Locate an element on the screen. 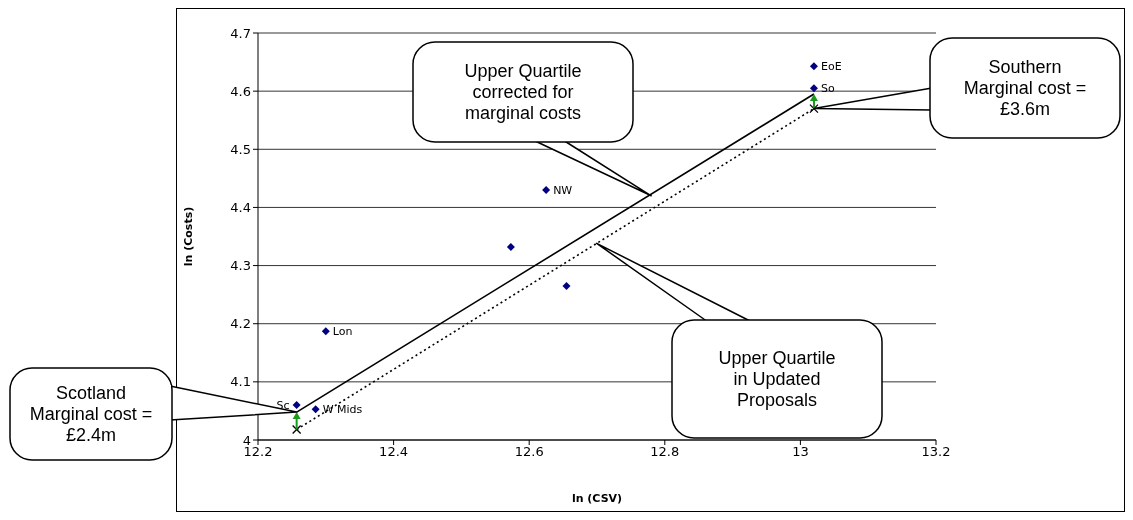 This screenshot has width=1133, height=520. x-tick-label: 12.8 is located at coordinates (665, 452).